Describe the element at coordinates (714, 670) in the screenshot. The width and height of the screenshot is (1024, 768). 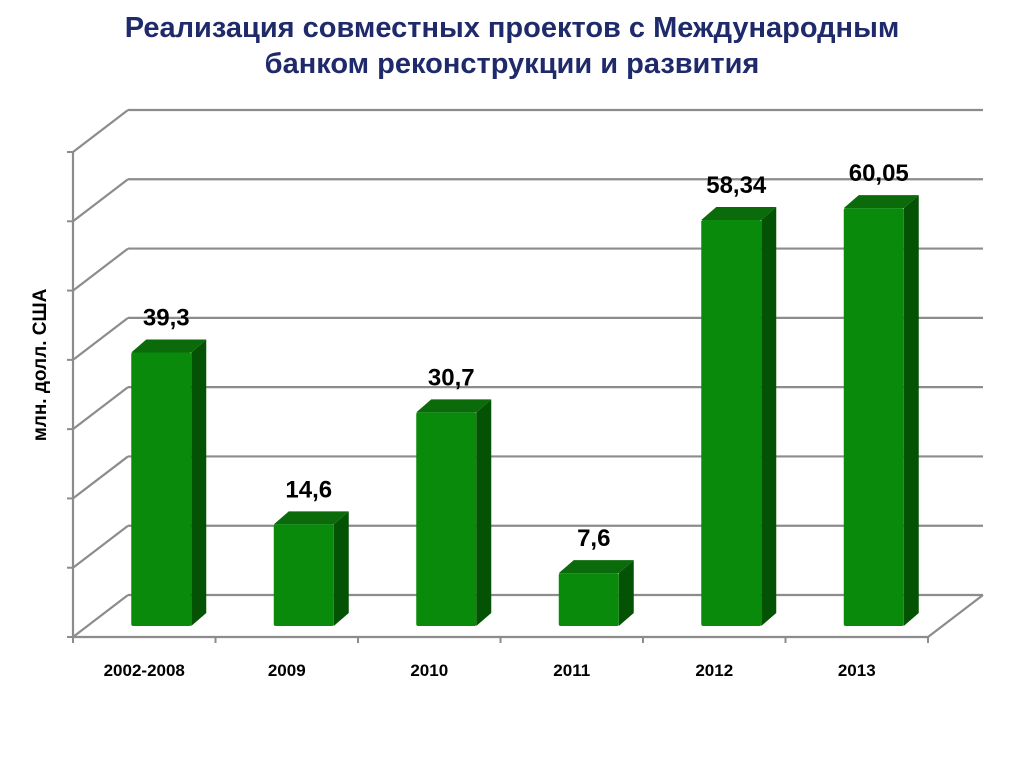
I see `x-tick-label: 2012` at that location.